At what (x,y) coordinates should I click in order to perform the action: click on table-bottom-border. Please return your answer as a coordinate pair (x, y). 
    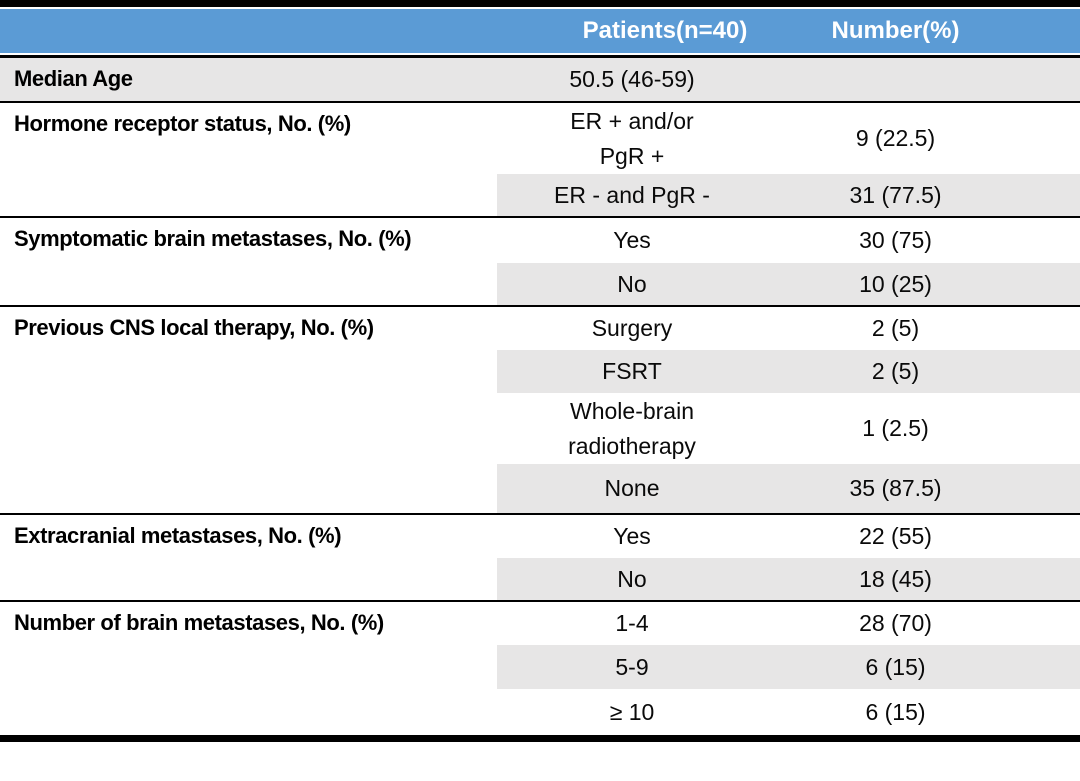
    Looking at the image, I should click on (540, 738).